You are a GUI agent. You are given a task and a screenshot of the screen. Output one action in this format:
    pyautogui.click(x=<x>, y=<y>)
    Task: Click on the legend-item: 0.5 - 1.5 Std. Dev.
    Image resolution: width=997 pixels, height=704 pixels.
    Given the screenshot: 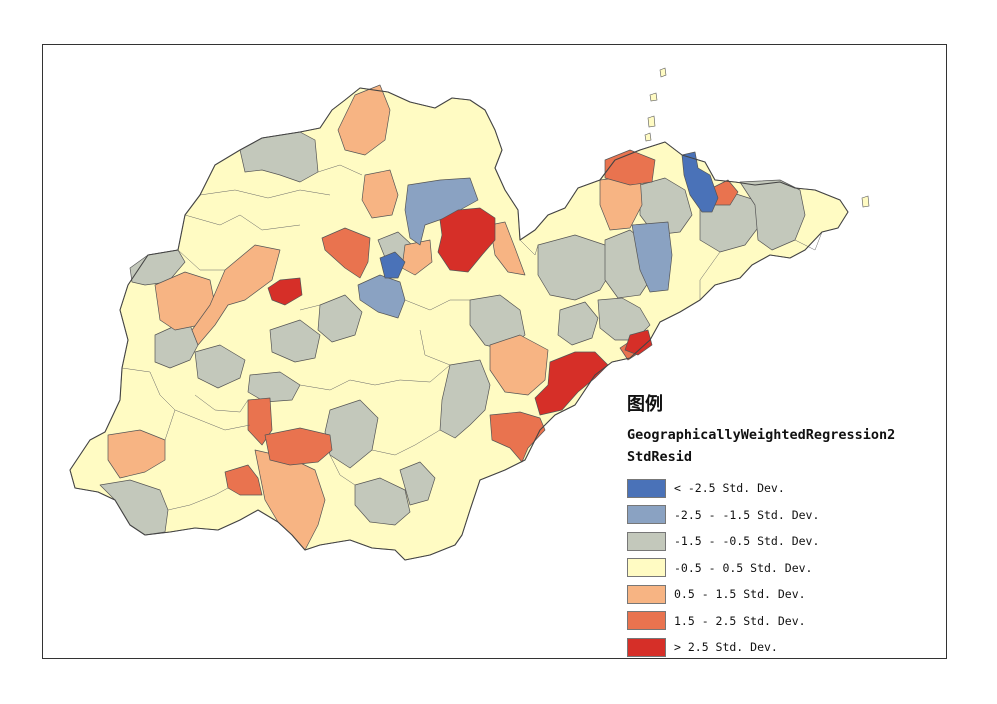 What is the action you would take?
    pyautogui.click(x=784, y=594)
    